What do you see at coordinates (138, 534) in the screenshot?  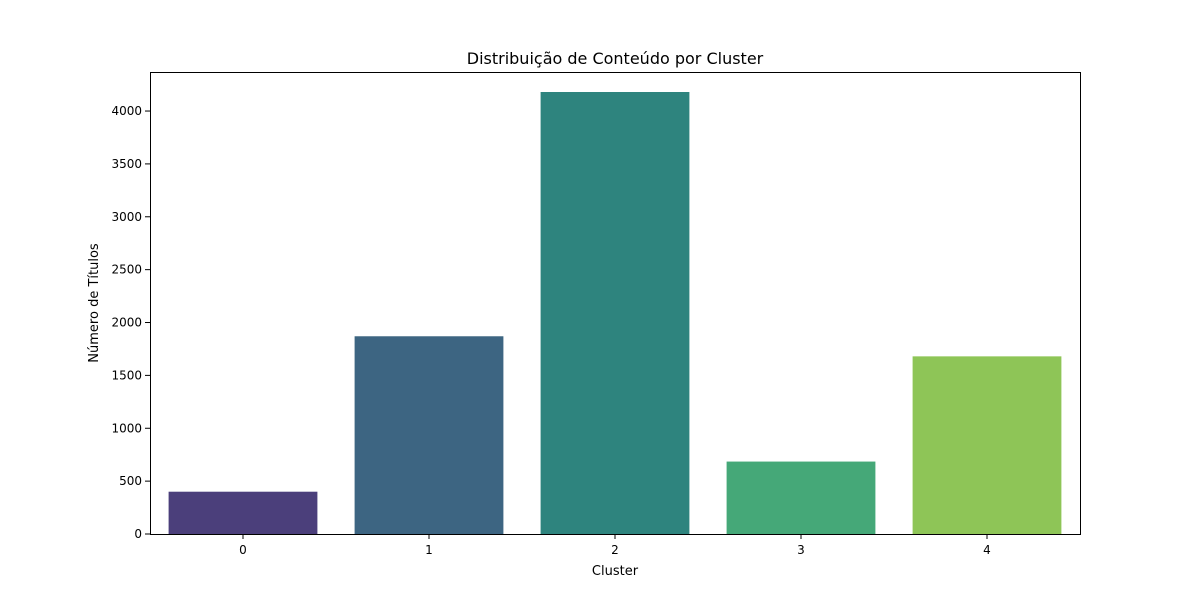 I see `y-tick-label: 0` at bounding box center [138, 534].